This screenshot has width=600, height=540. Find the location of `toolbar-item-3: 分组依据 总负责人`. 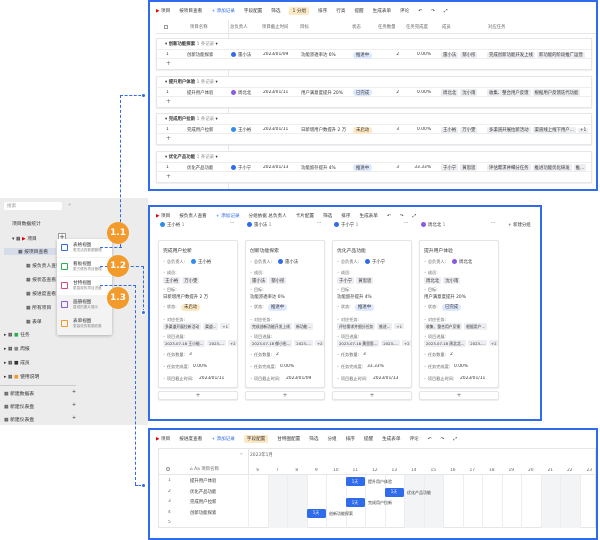

toolbar-item-3: 分组依据 总负责人 is located at coordinates (267, 216).